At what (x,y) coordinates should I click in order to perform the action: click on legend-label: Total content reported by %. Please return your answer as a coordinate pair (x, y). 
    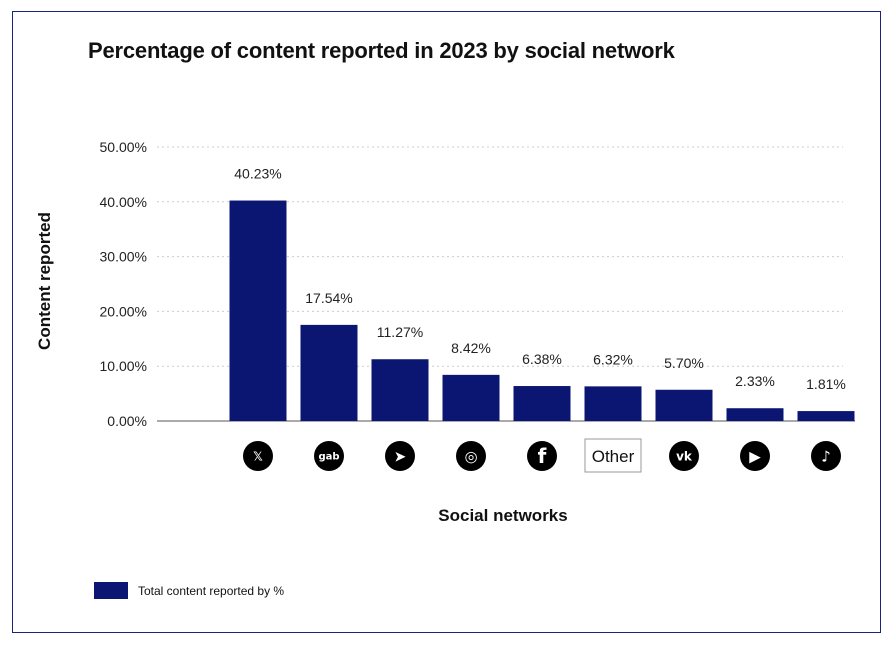
    Looking at the image, I should click on (211, 590).